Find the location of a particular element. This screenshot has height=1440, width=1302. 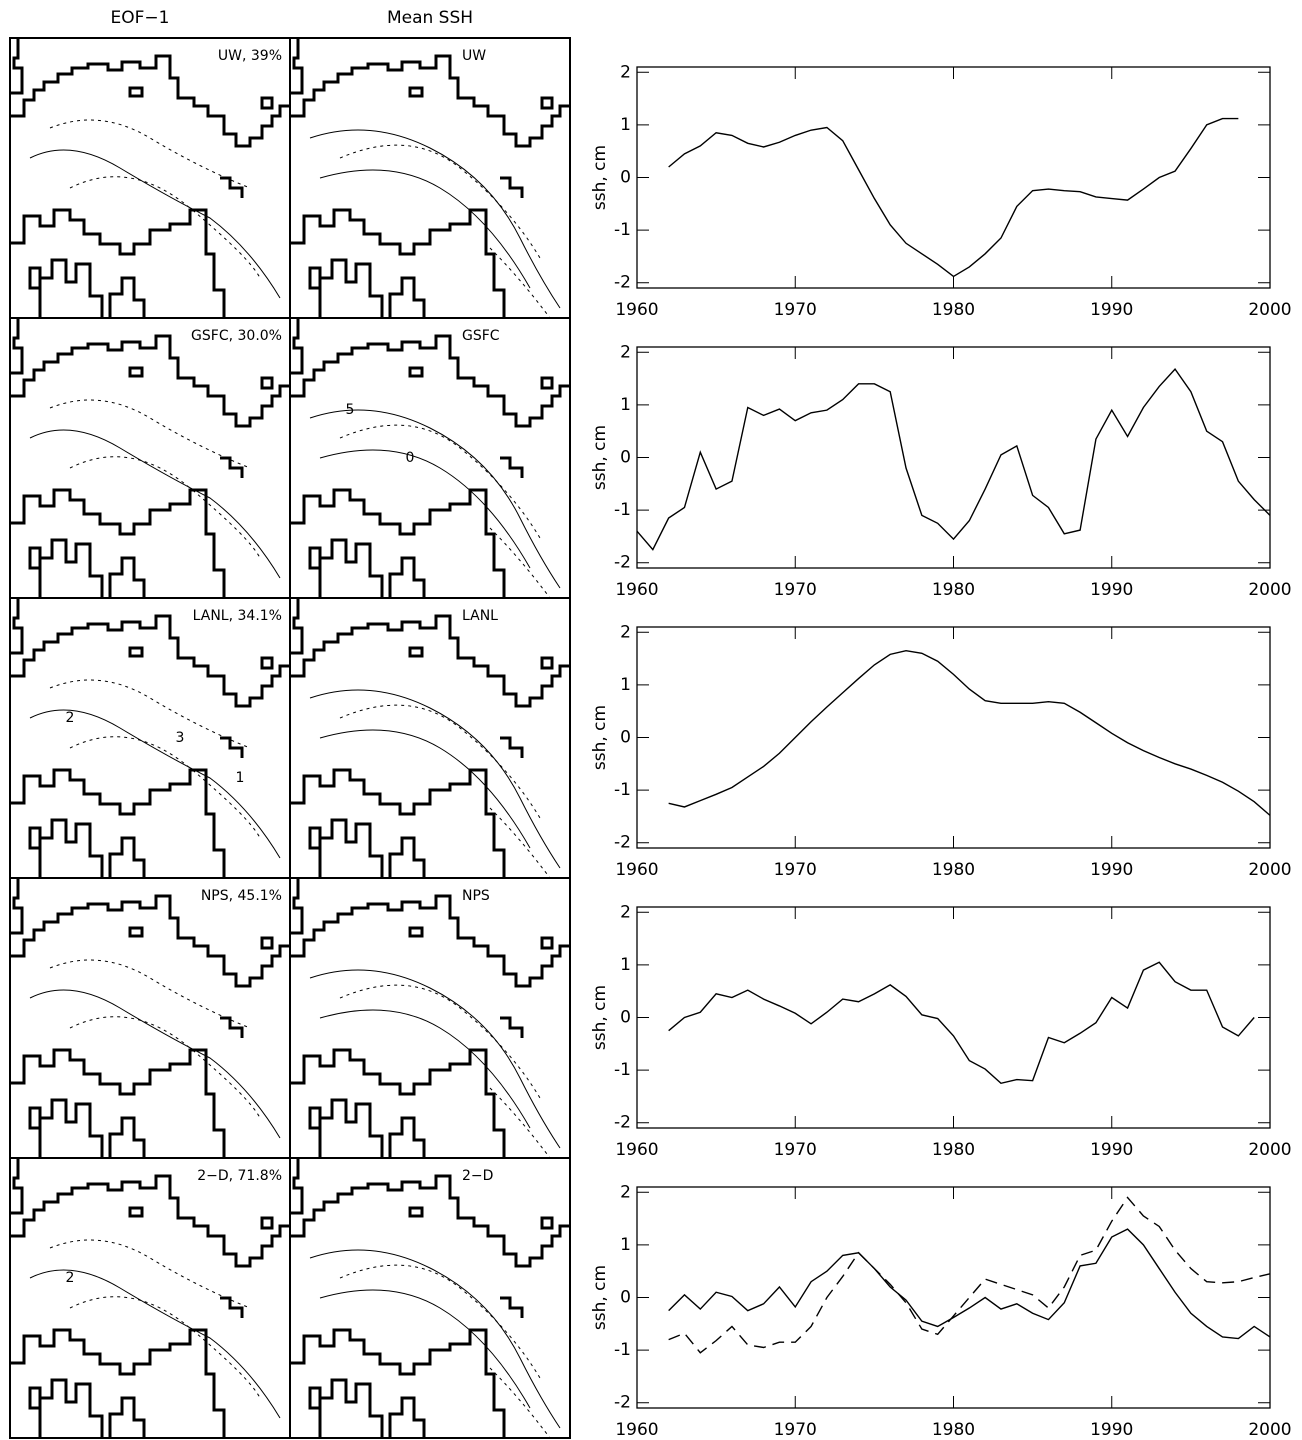

contour-label: 3 is located at coordinates (180, 738).